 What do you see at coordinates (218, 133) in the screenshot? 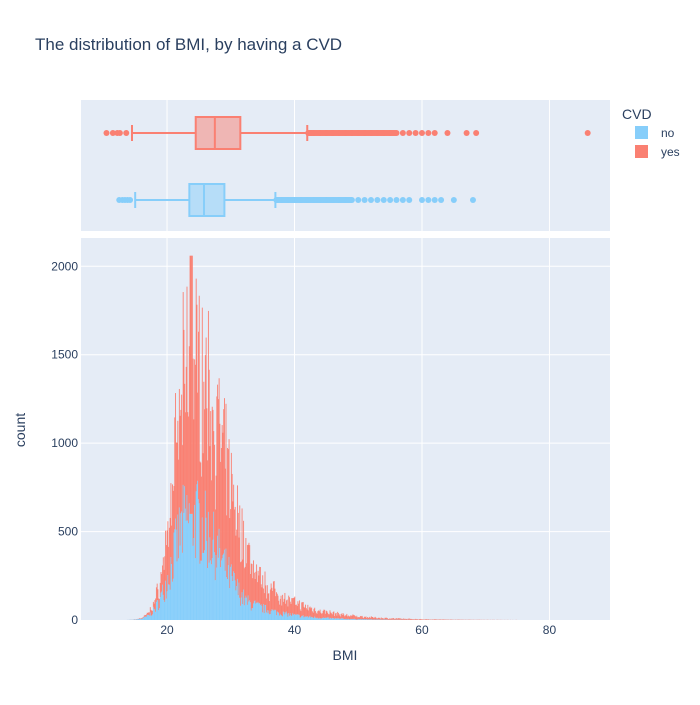
I see `box-iqr-yes` at bounding box center [218, 133].